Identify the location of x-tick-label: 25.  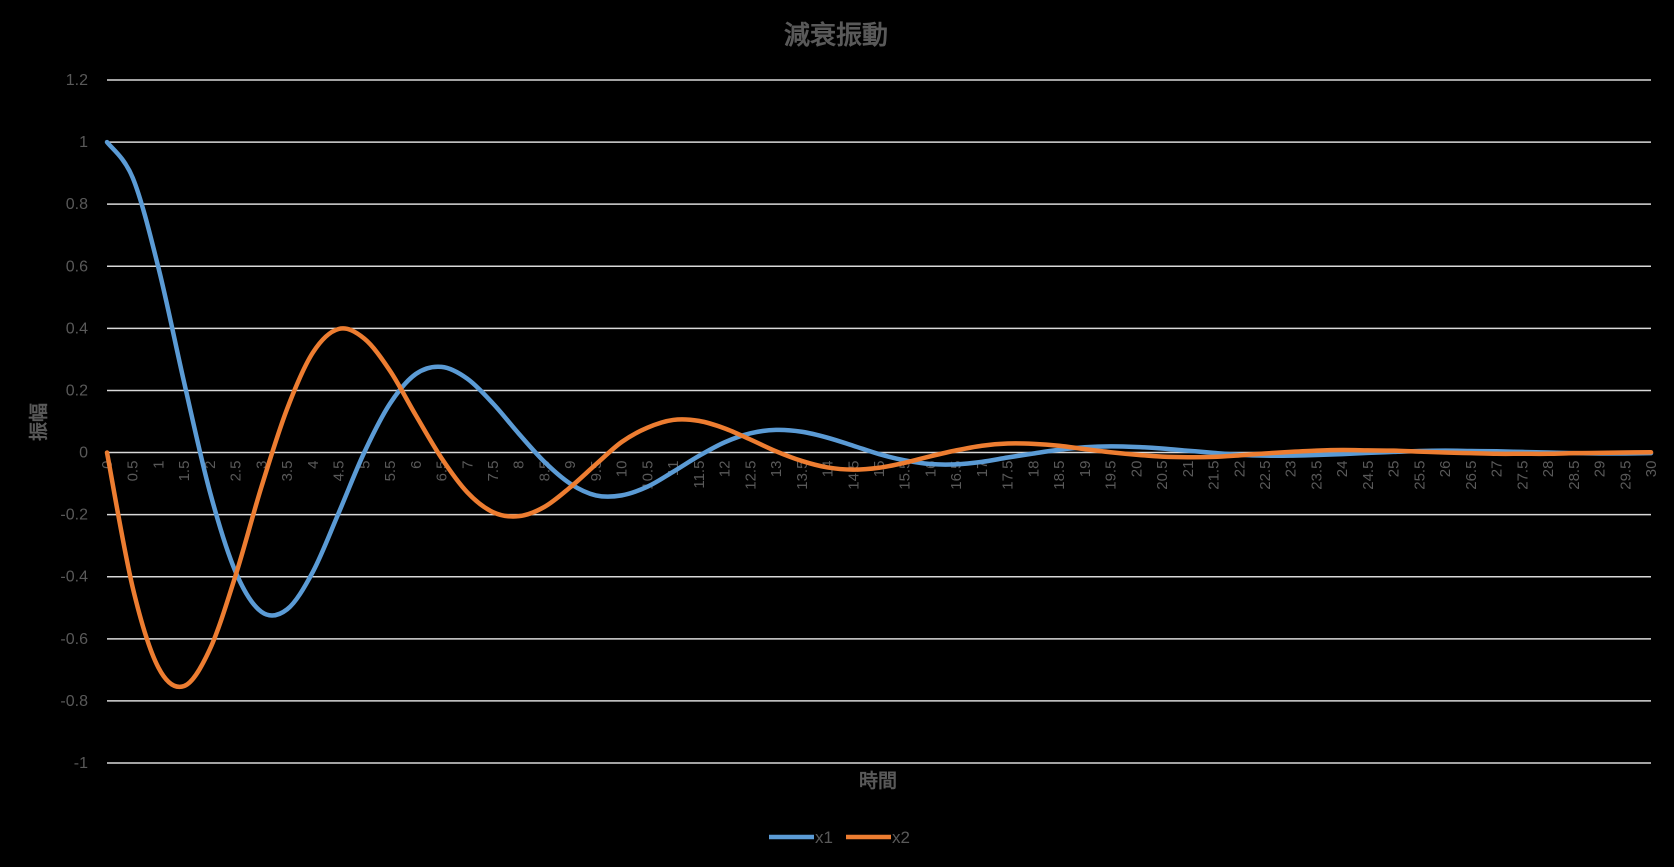
(1394, 469).